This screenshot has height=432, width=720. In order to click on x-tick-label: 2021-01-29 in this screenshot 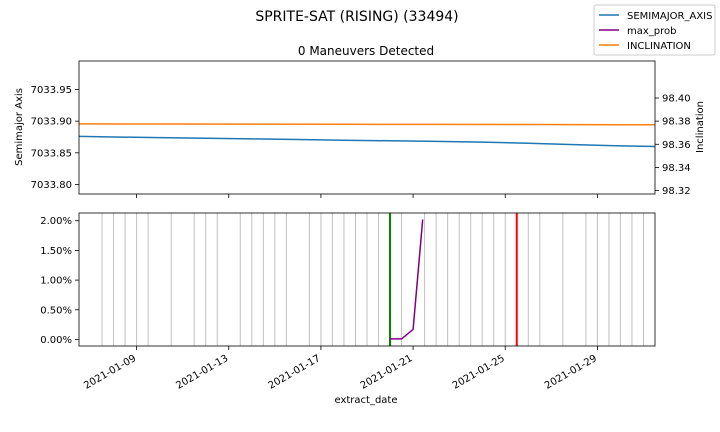, I will do `click(571, 372)`.